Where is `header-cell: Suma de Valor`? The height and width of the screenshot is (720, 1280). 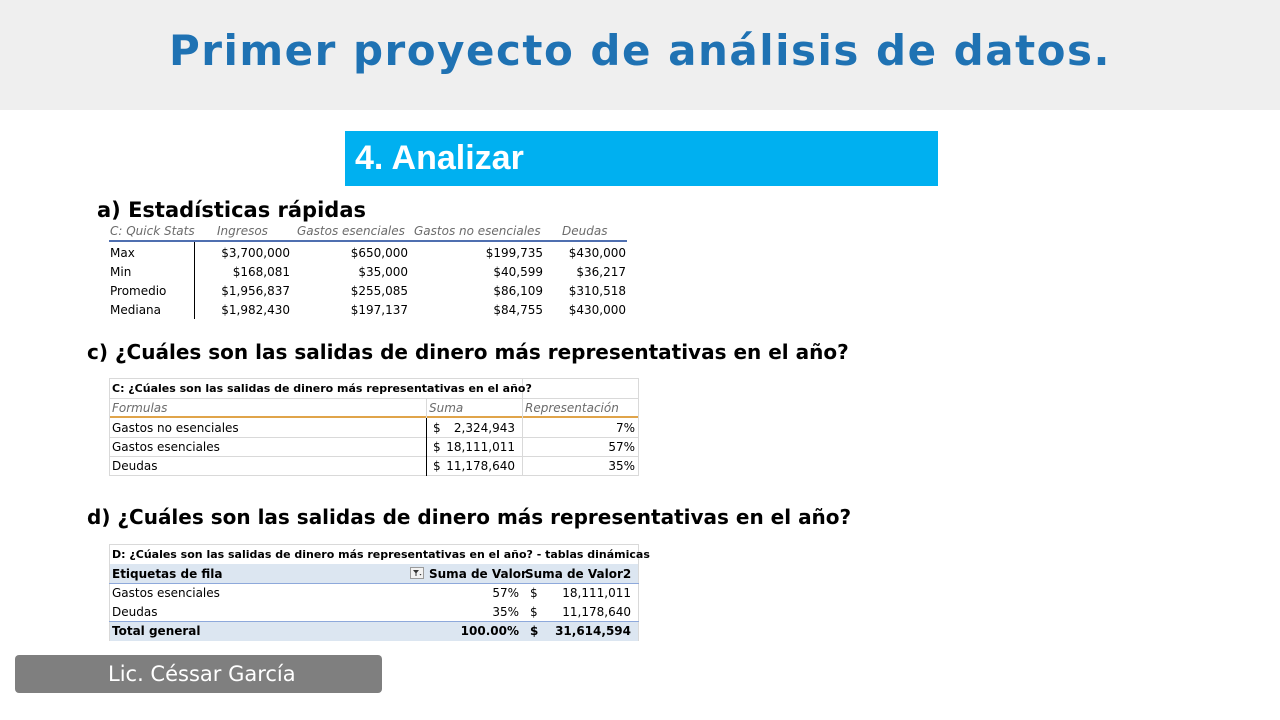
header-cell: Suma de Valor is located at coordinates (478, 574).